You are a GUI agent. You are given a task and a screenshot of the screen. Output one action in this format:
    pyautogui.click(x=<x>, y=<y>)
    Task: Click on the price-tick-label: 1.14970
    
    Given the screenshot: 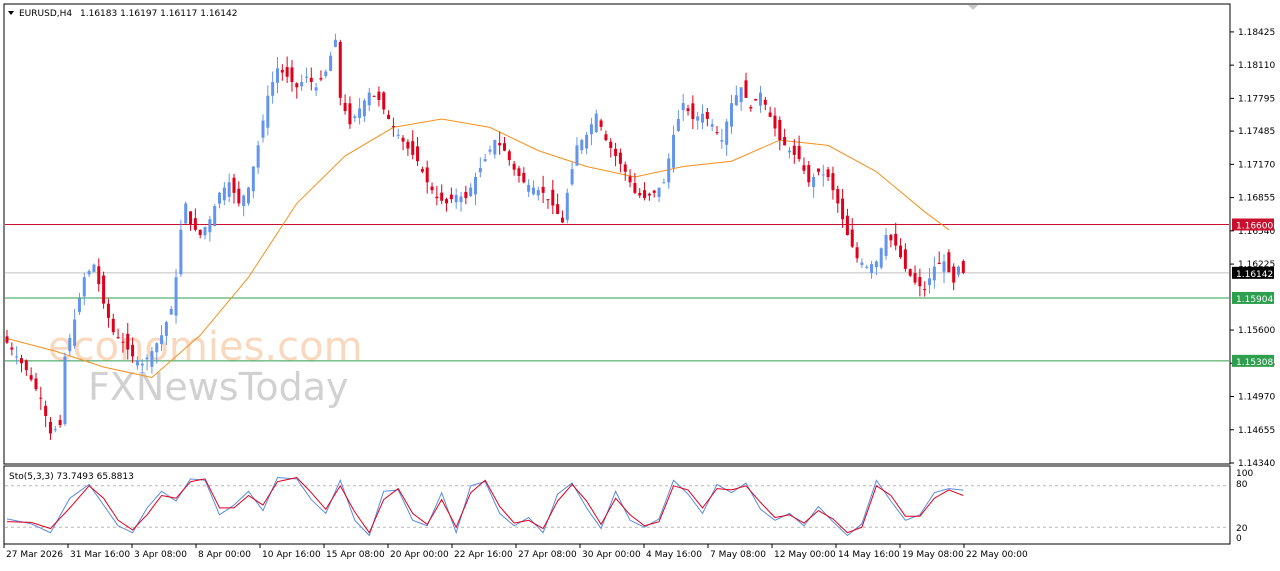 What is the action you would take?
    pyautogui.click(x=1256, y=398)
    